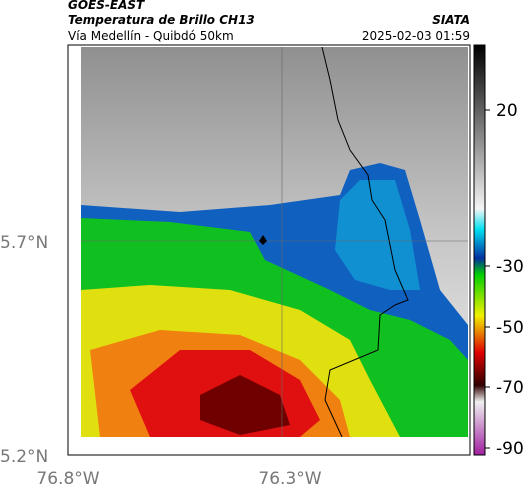  Describe the element at coordinates (161, 20) in the screenshot. I see `subtitle: Temperatura de Brillo CH13` at that location.